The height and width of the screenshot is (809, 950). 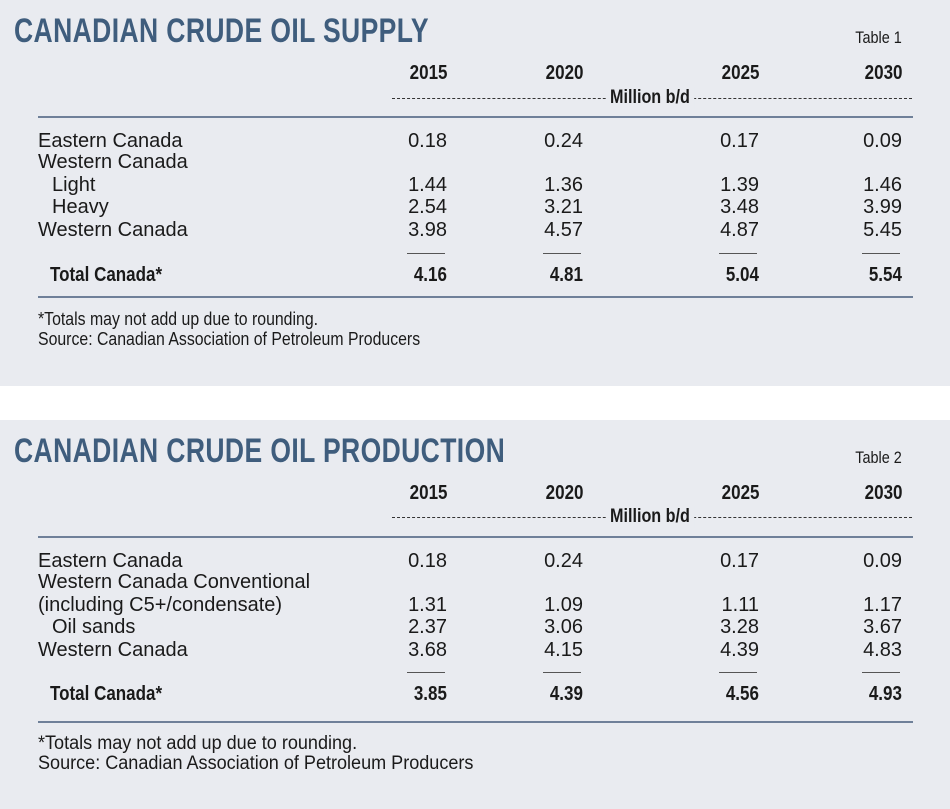 I want to click on total-cell: 4.93, so click(x=885, y=694).